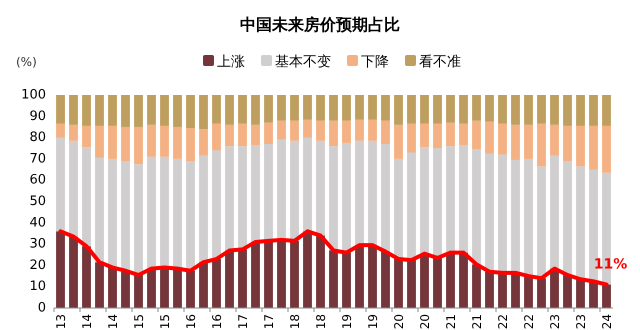  I want to click on legend-label: 下降, so click(375, 62).